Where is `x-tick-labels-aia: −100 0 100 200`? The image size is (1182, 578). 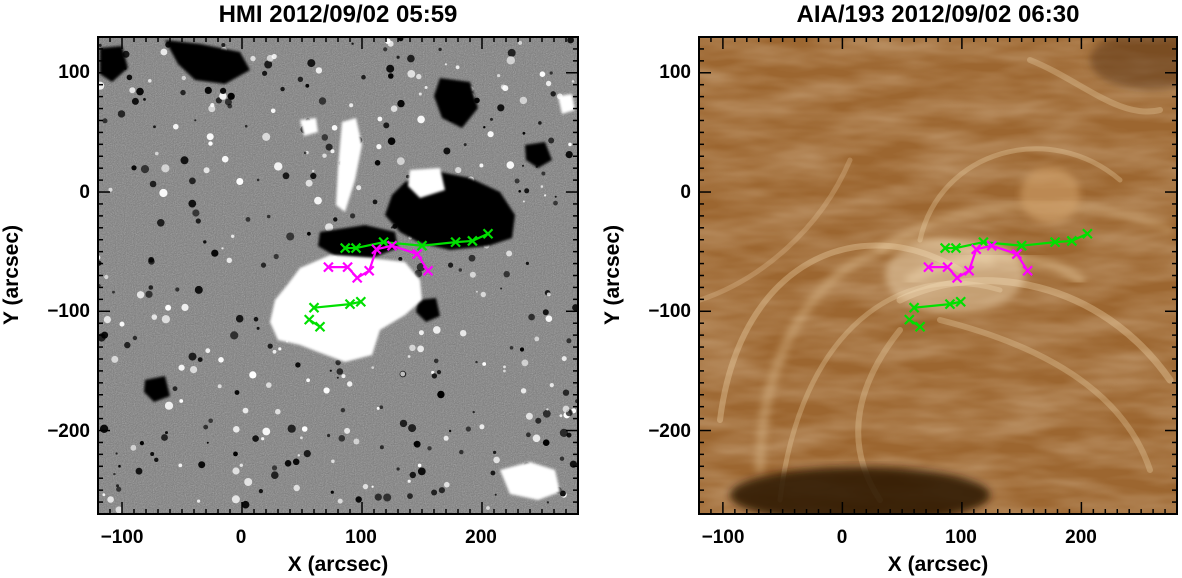
x-tick-labels-aia: −100 0 100 200 is located at coordinates (899, 537).